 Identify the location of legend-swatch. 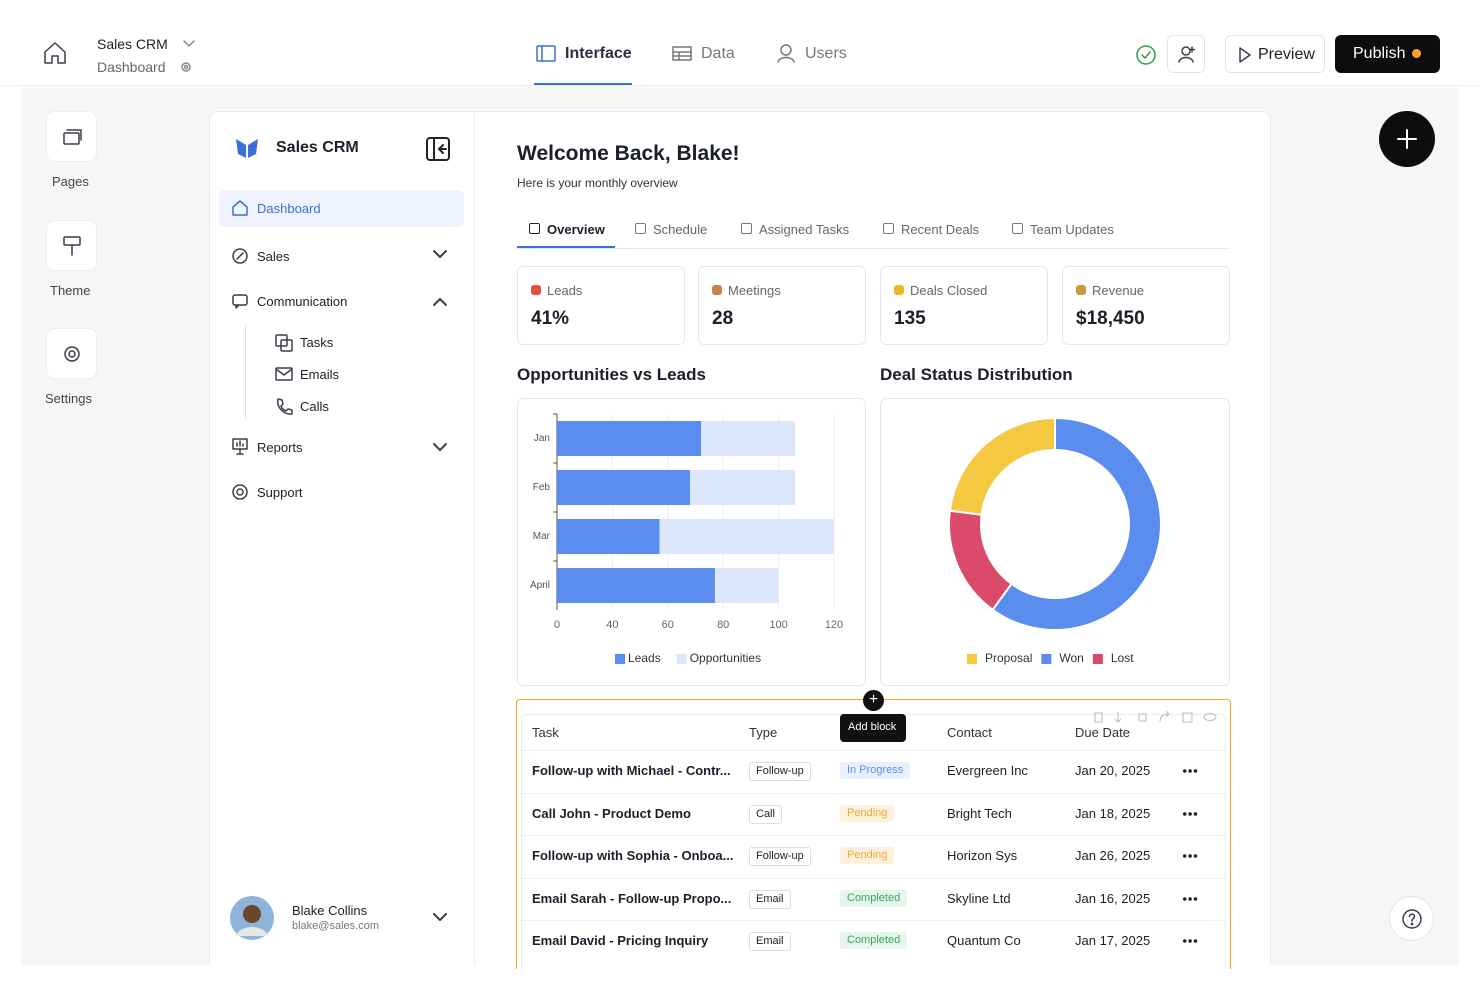
(972, 659).